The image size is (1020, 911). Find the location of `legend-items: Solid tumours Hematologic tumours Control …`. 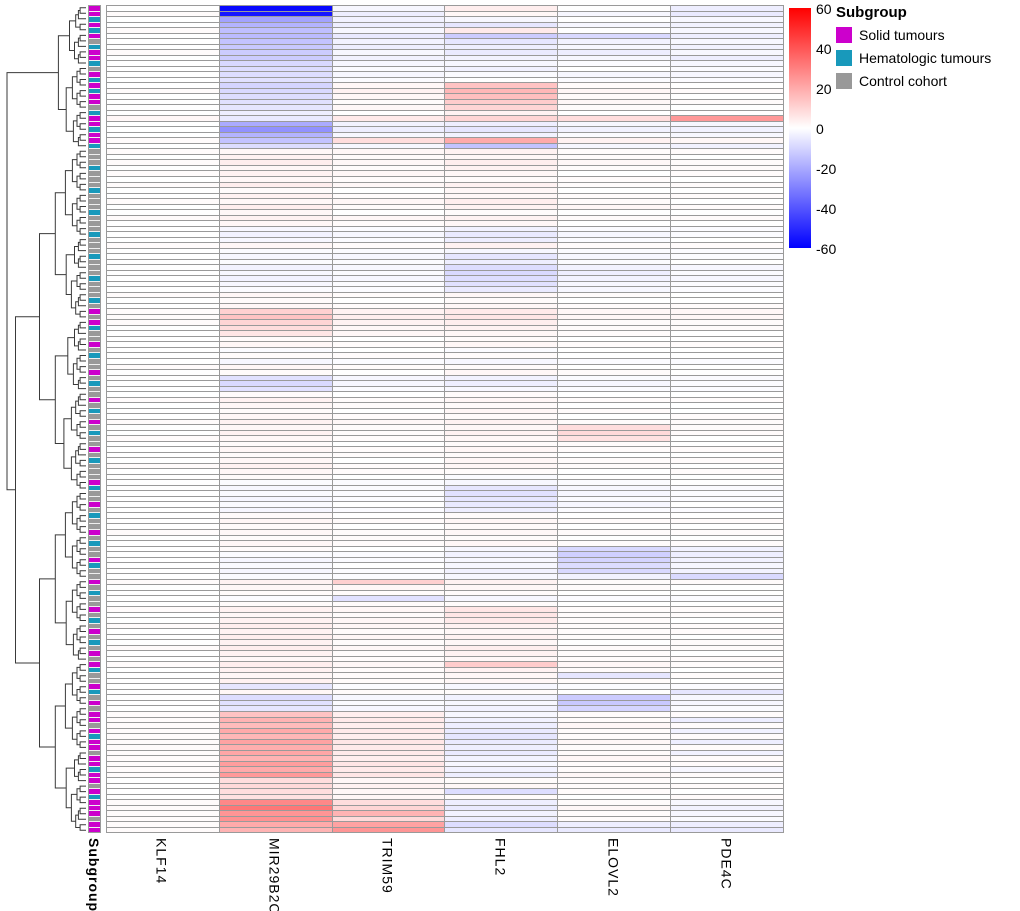

legend-items: Solid tumours Hematologic tumours Control … is located at coordinates (913, 58).